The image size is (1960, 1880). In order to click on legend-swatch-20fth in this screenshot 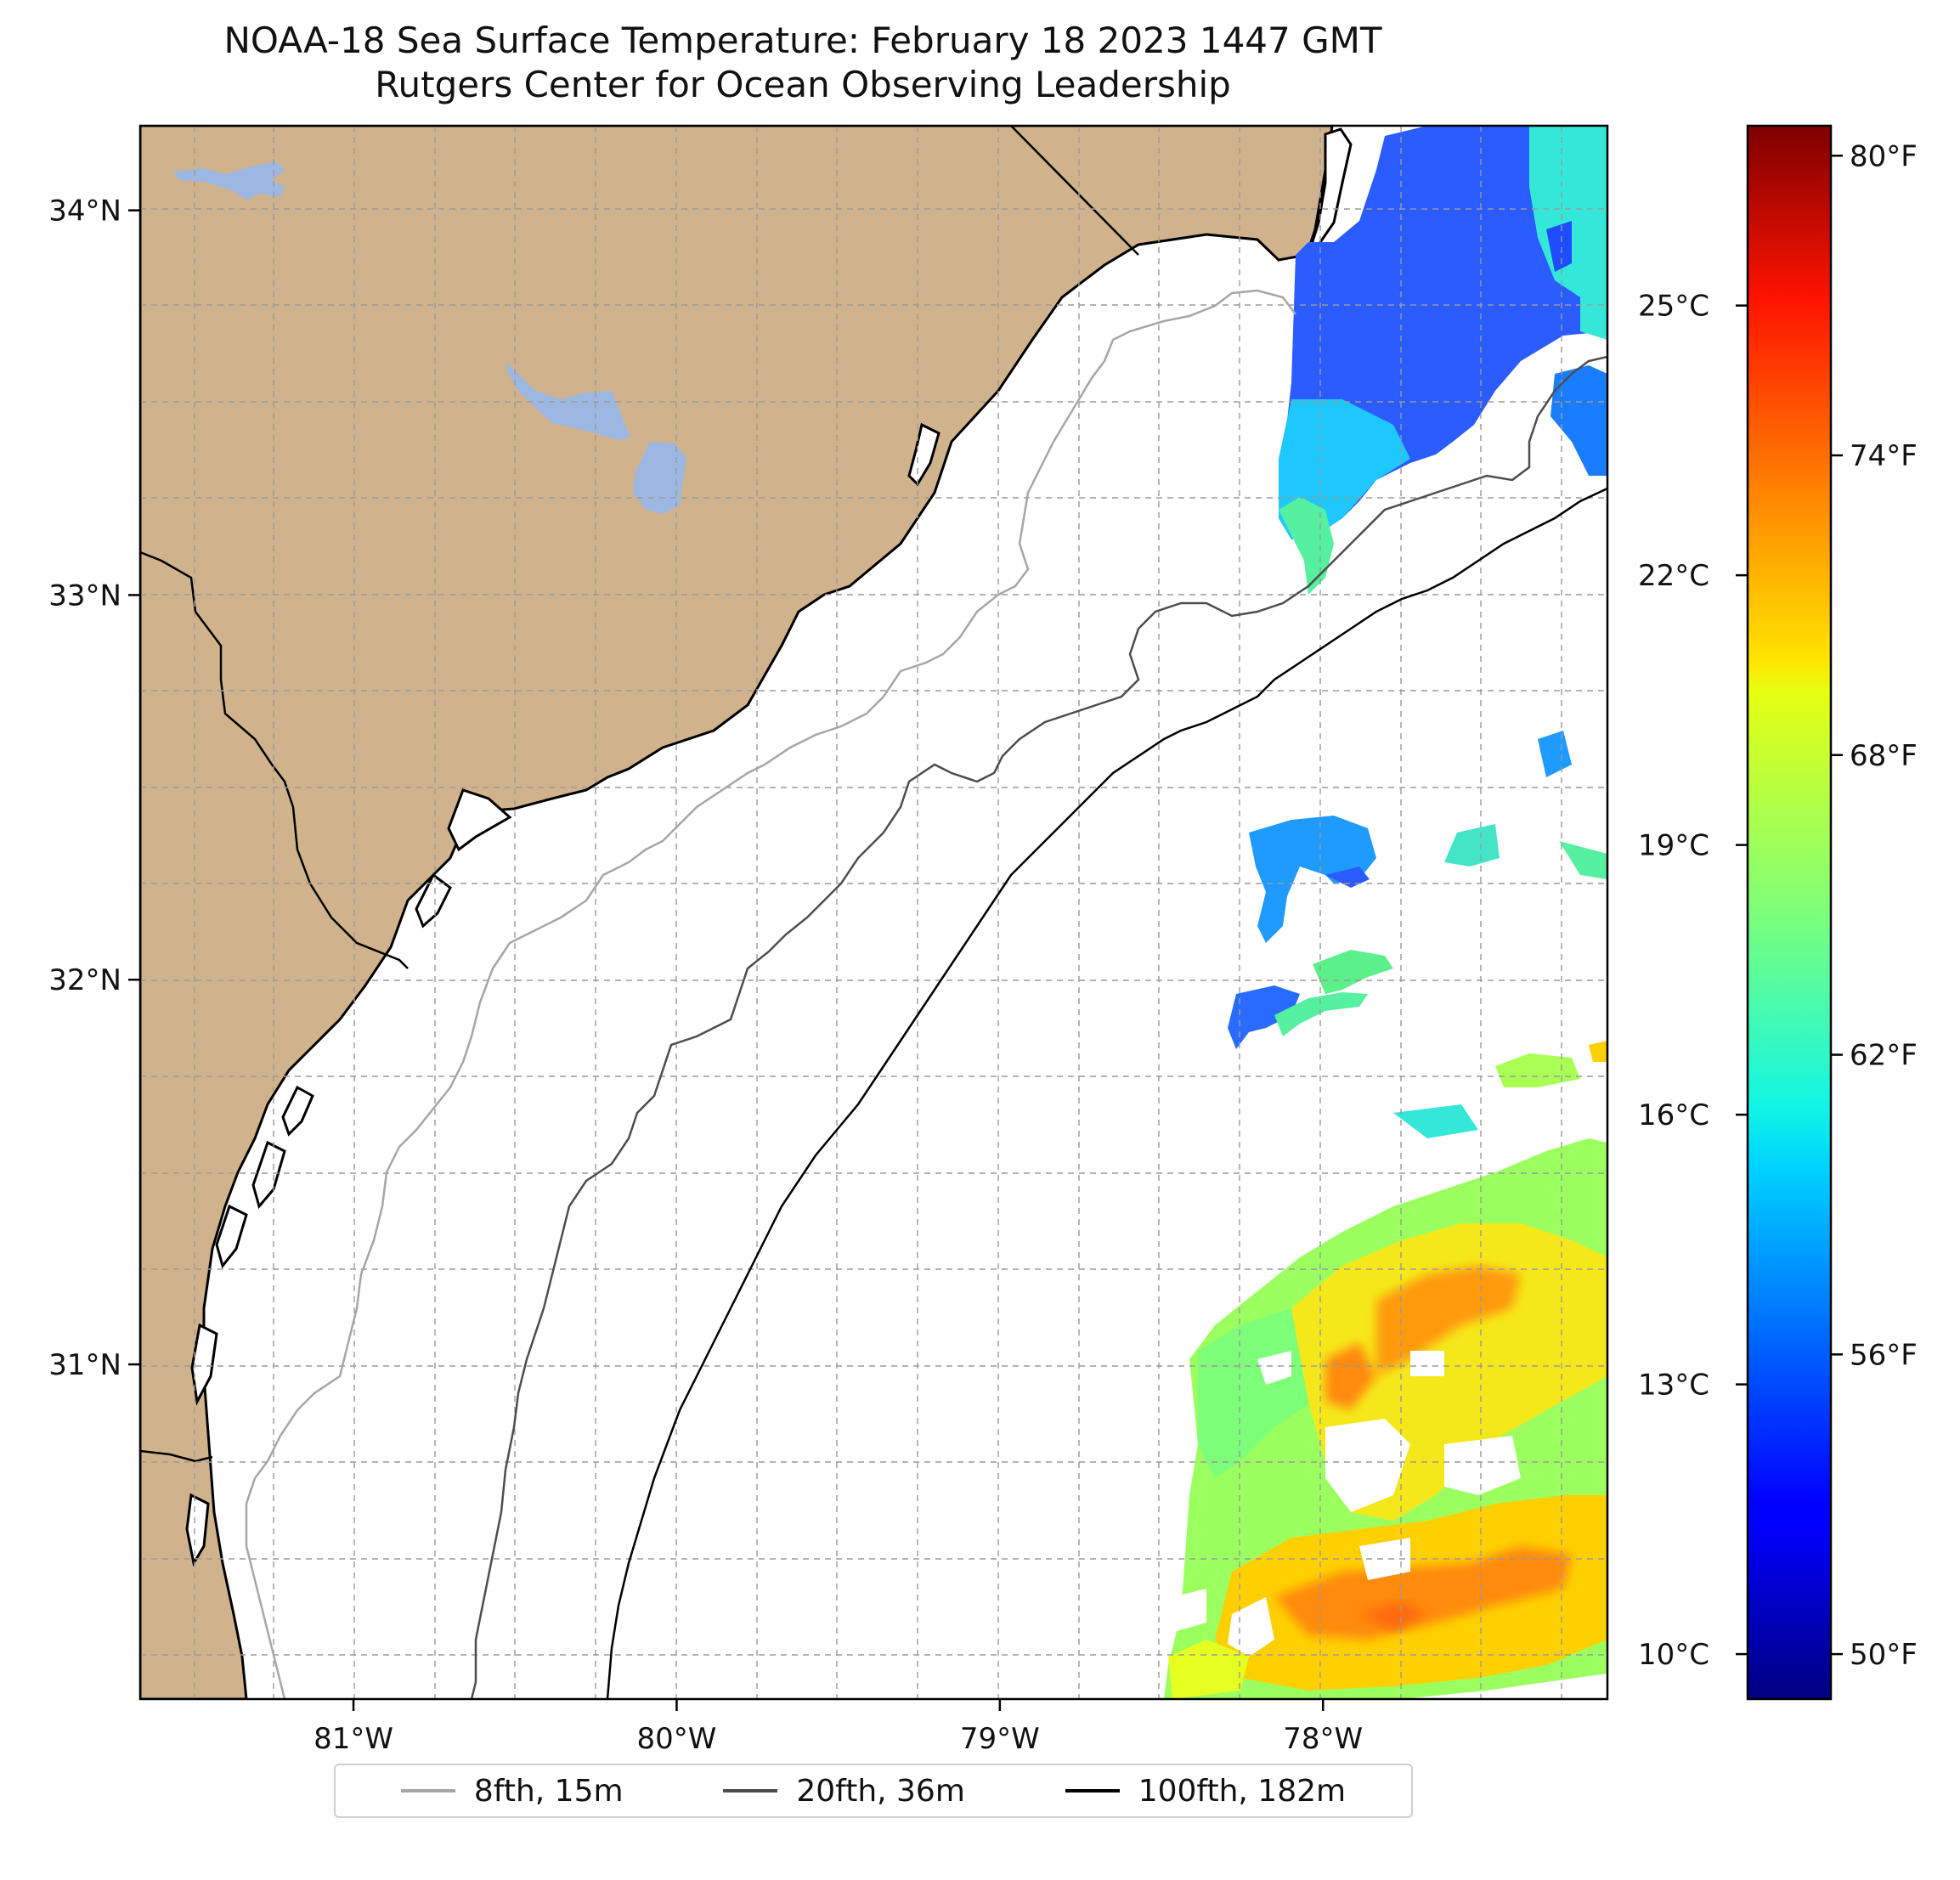, I will do `click(750, 1790)`.